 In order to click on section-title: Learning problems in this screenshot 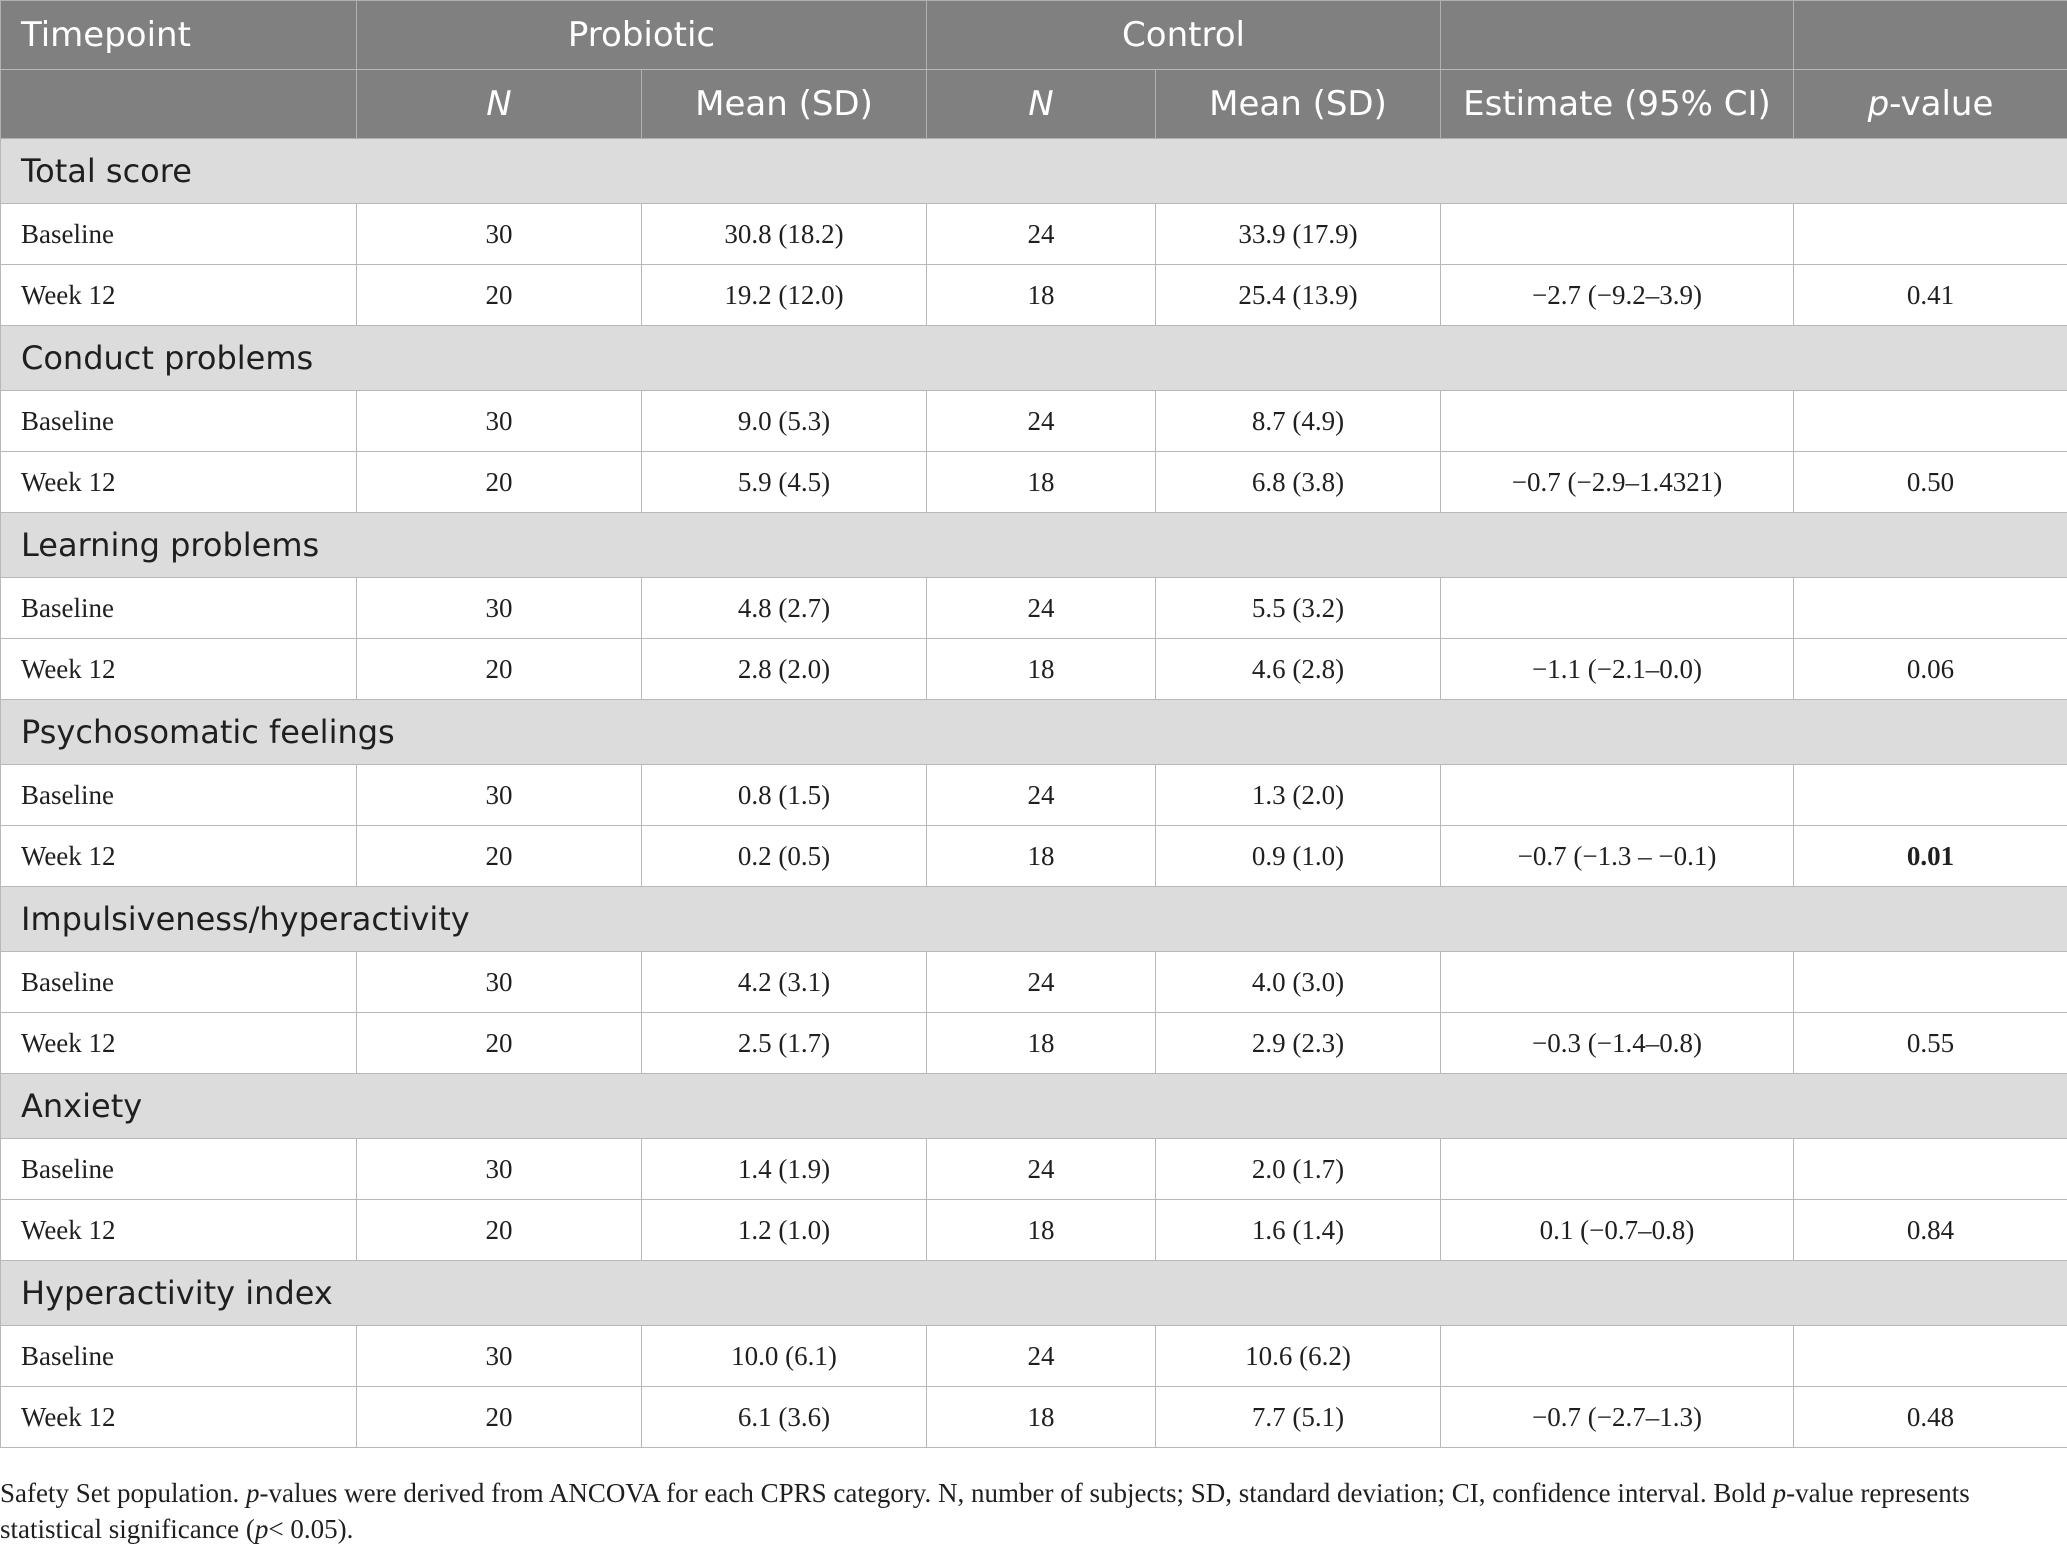, I will do `click(1033, 545)`.